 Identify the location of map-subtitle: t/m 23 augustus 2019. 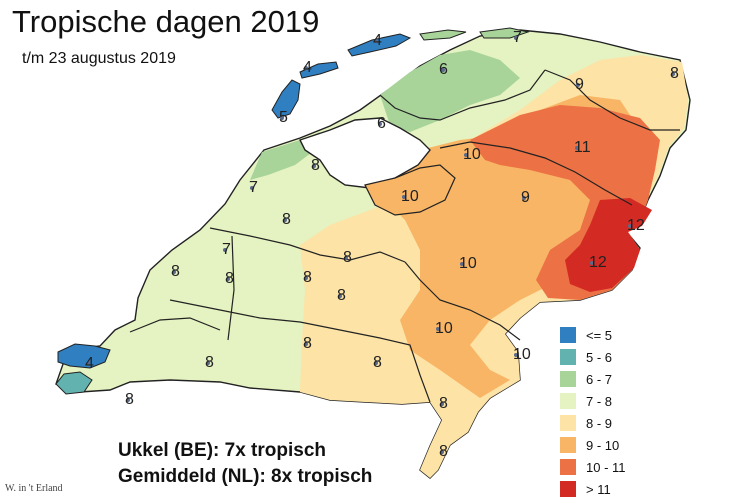
(99, 58).